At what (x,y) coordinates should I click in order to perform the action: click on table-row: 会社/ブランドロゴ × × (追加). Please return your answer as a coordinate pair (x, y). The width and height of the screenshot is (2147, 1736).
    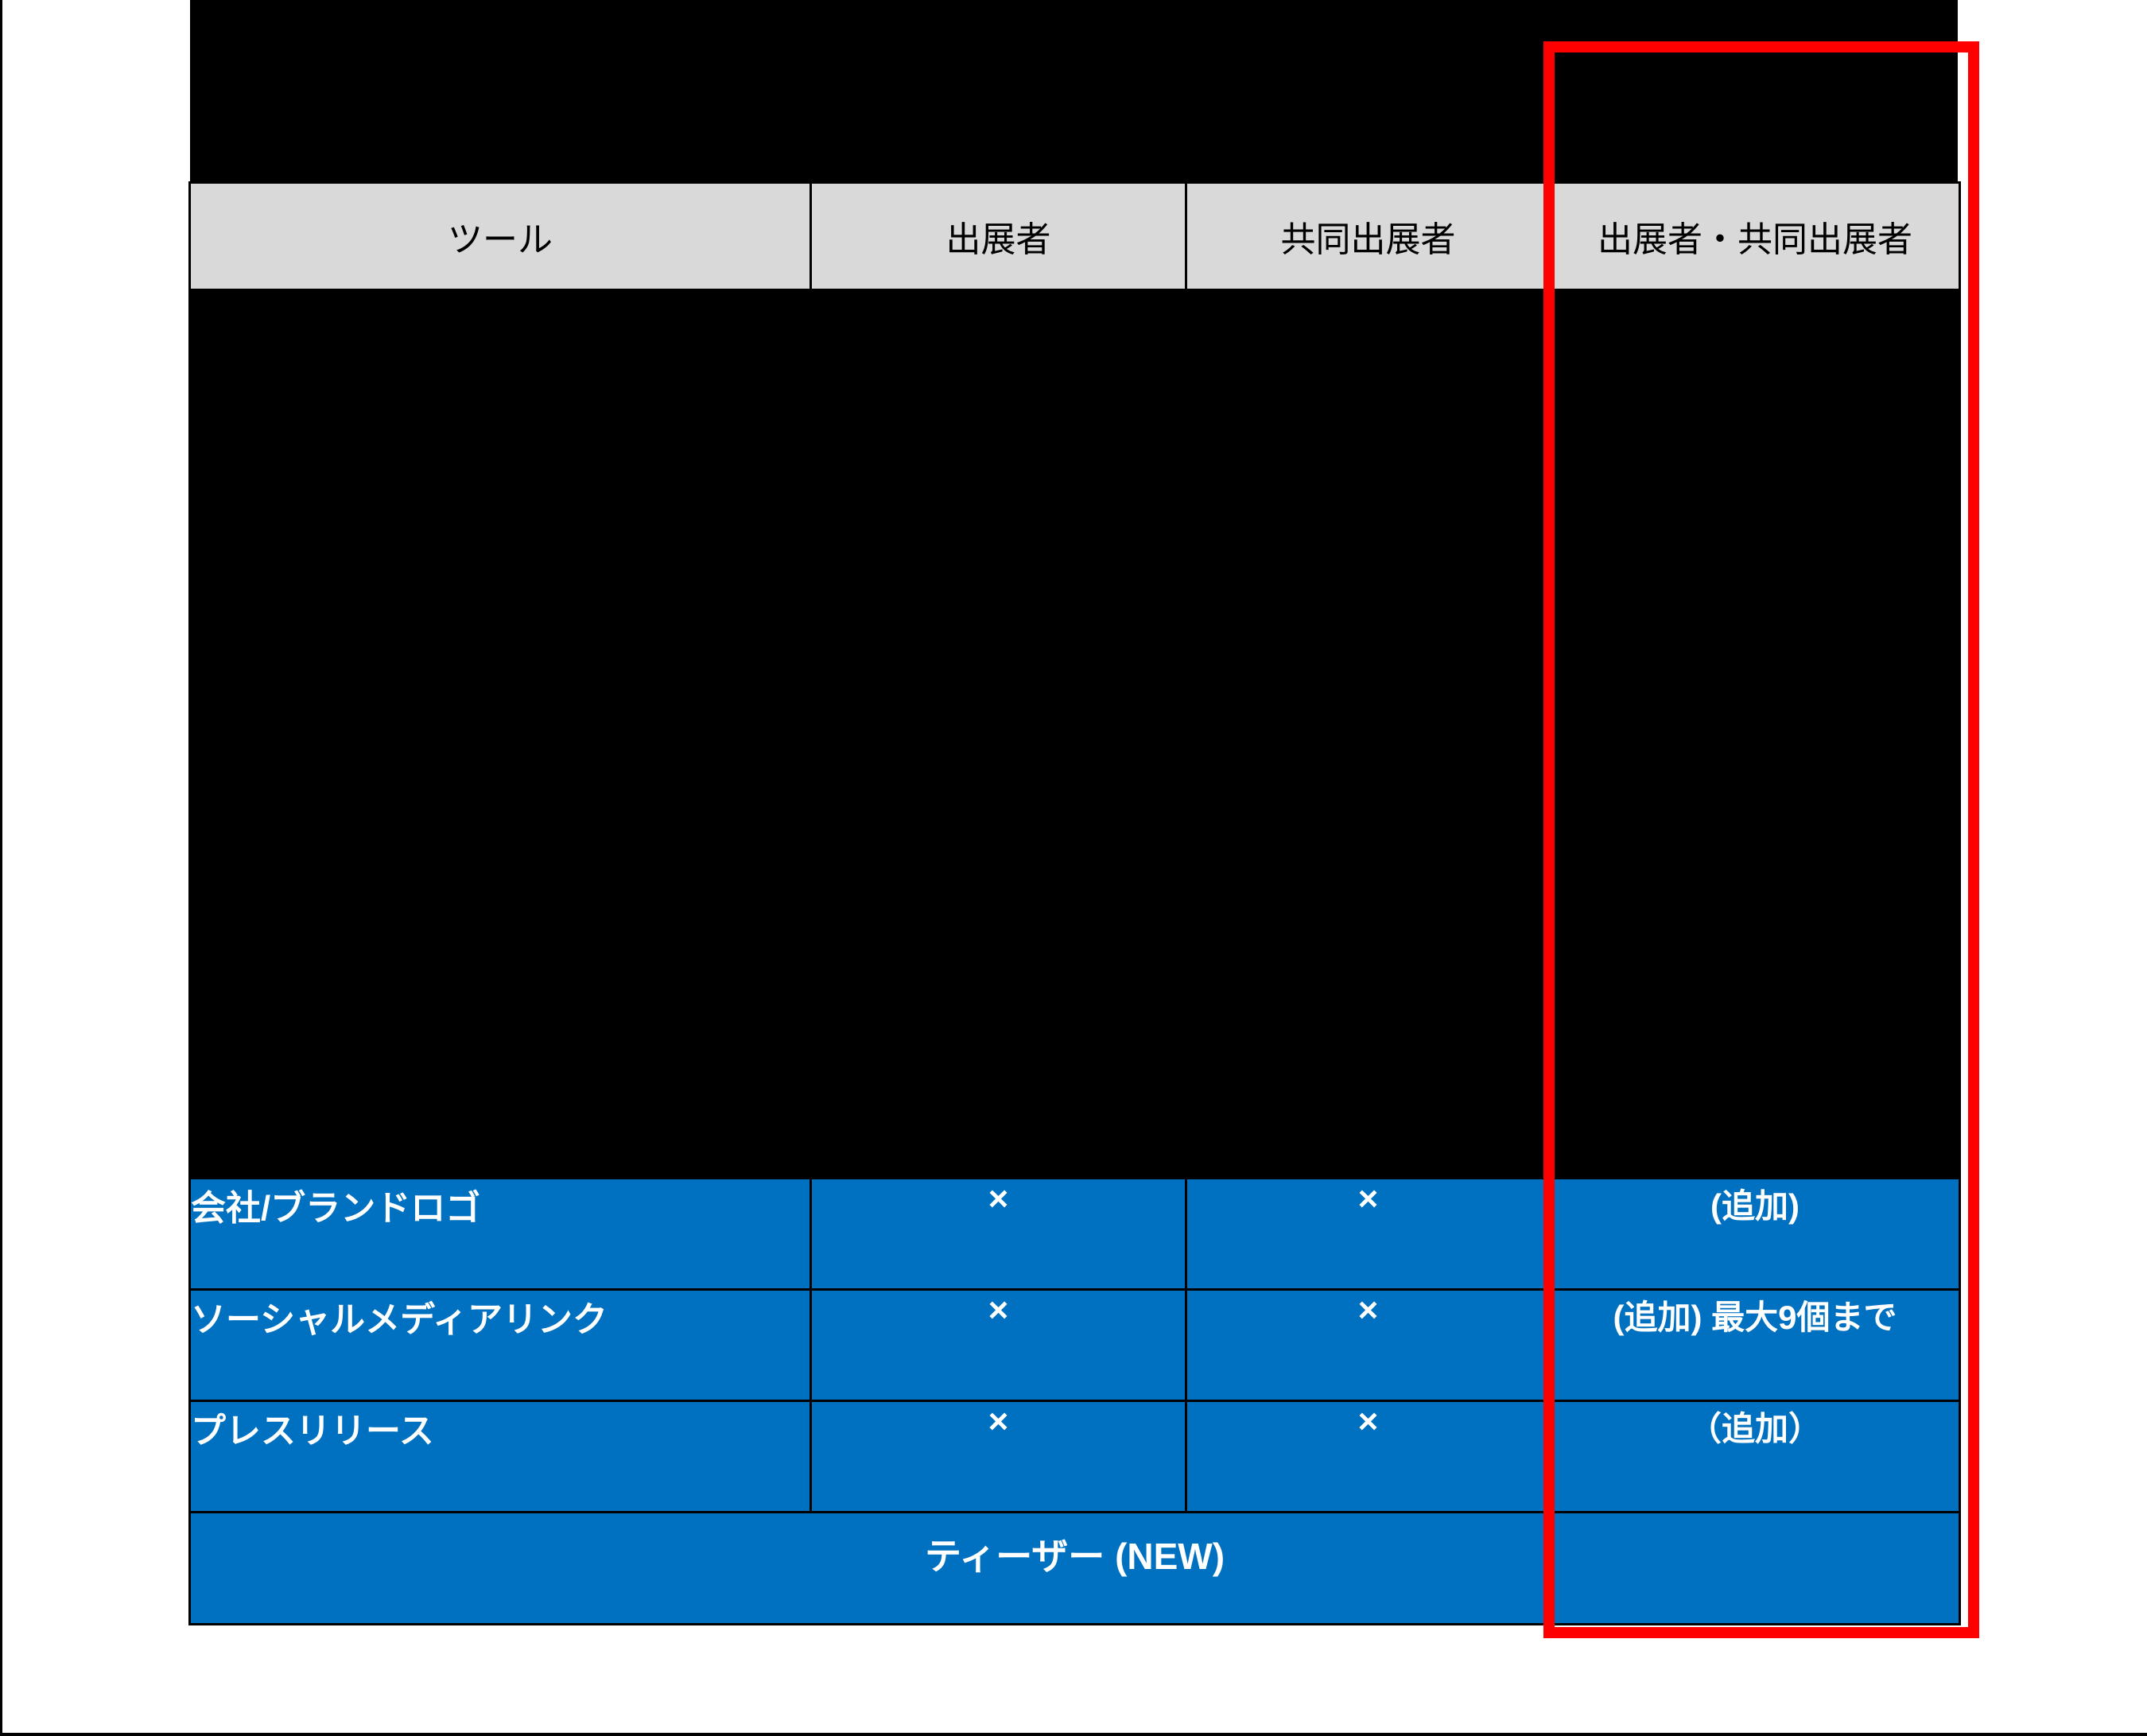
    Looking at the image, I should click on (1074, 1234).